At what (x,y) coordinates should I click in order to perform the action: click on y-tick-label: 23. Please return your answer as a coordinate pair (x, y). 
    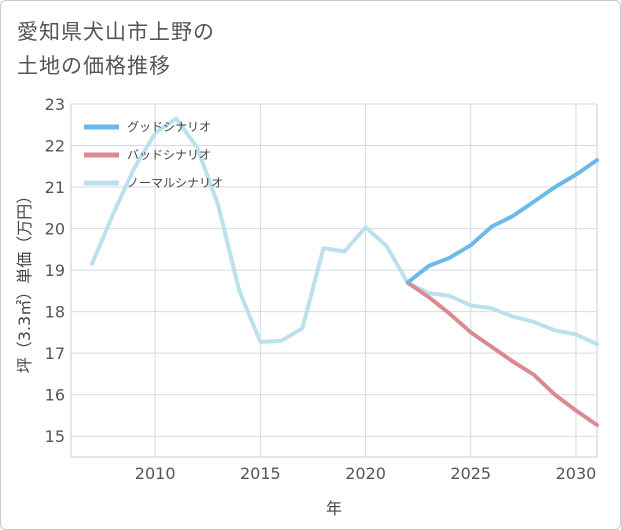
    Looking at the image, I should click on (55, 104).